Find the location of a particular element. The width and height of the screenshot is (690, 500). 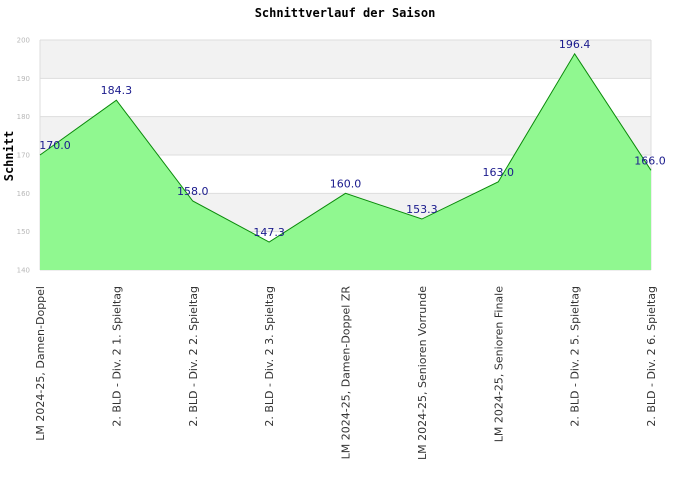

y-tick-label: 200 is located at coordinates (23, 41).